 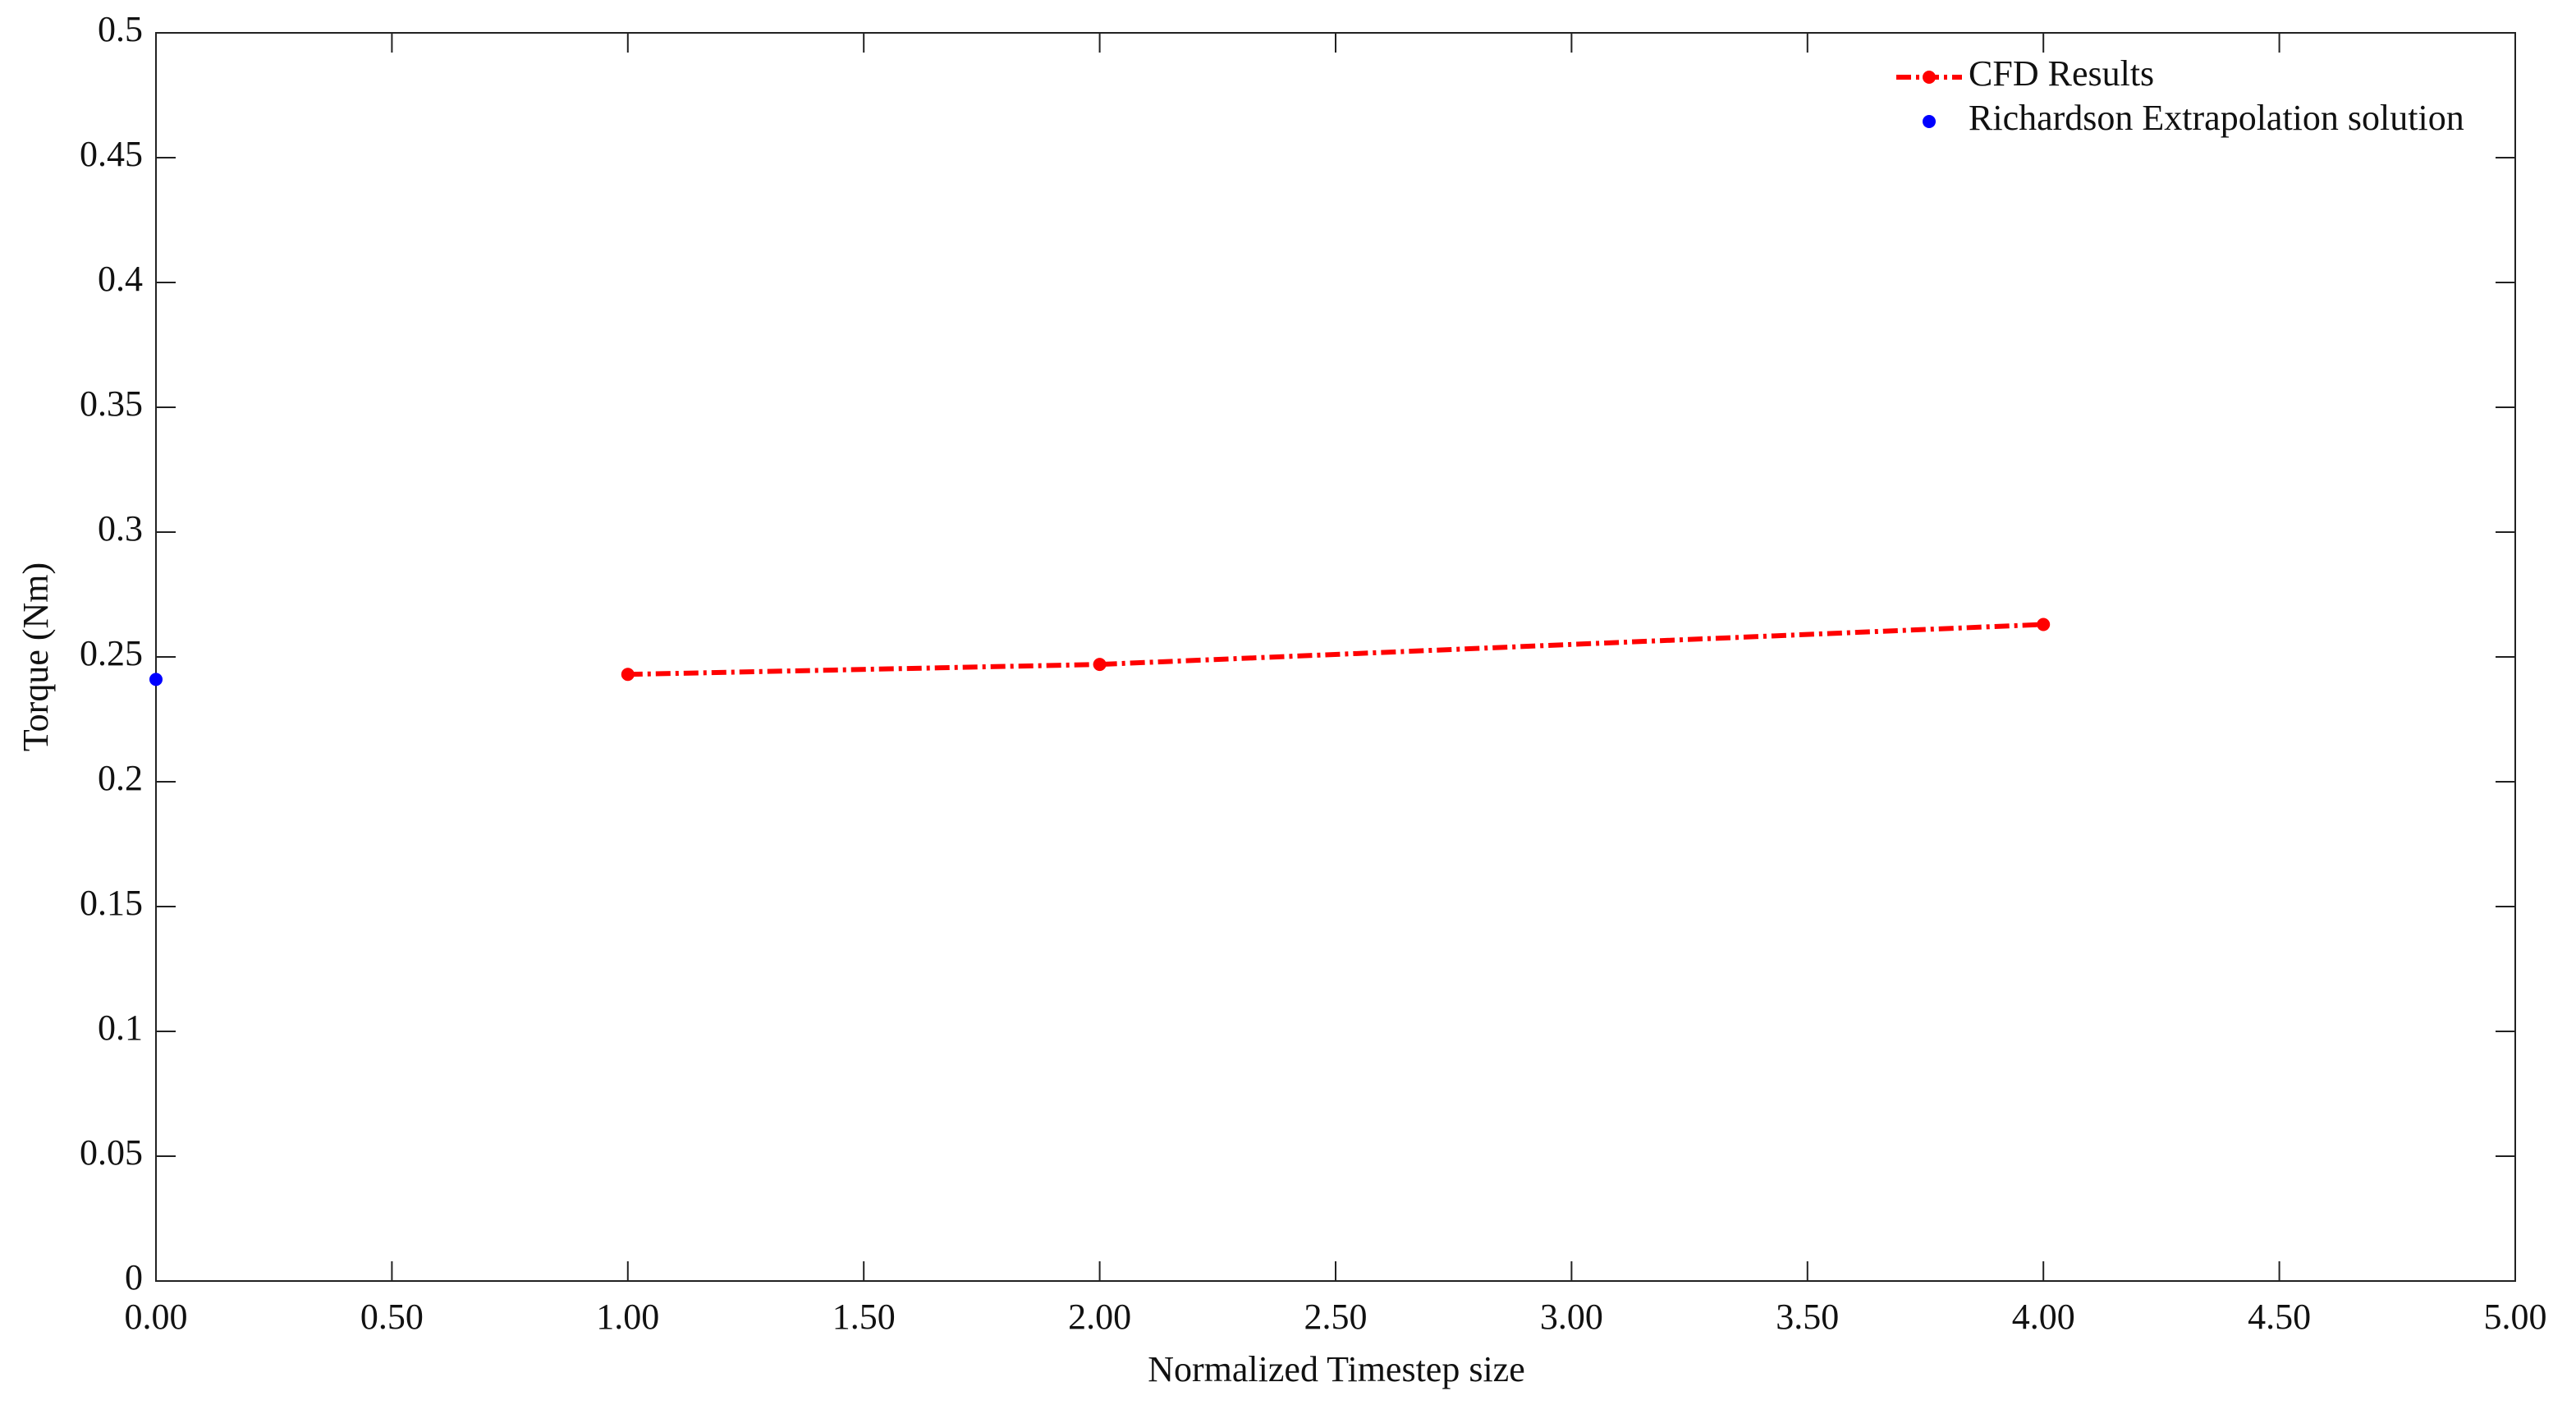 What do you see at coordinates (1335, 649) in the screenshot?
I see `series-line` at bounding box center [1335, 649].